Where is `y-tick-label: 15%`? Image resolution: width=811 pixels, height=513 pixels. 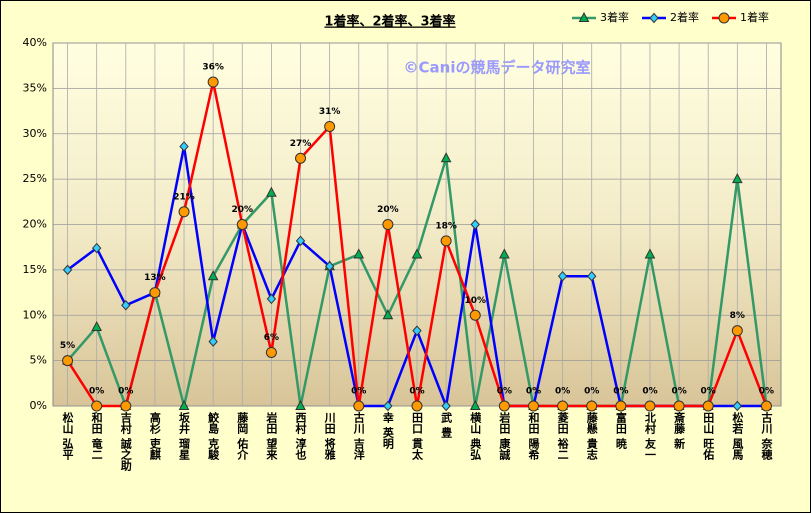
y-tick-label: 15% is located at coordinates (35, 269).